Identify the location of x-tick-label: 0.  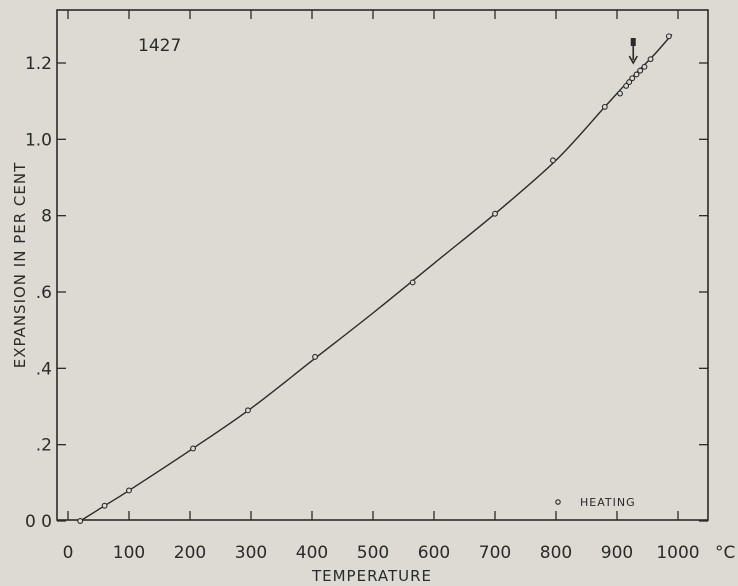
(68, 553).